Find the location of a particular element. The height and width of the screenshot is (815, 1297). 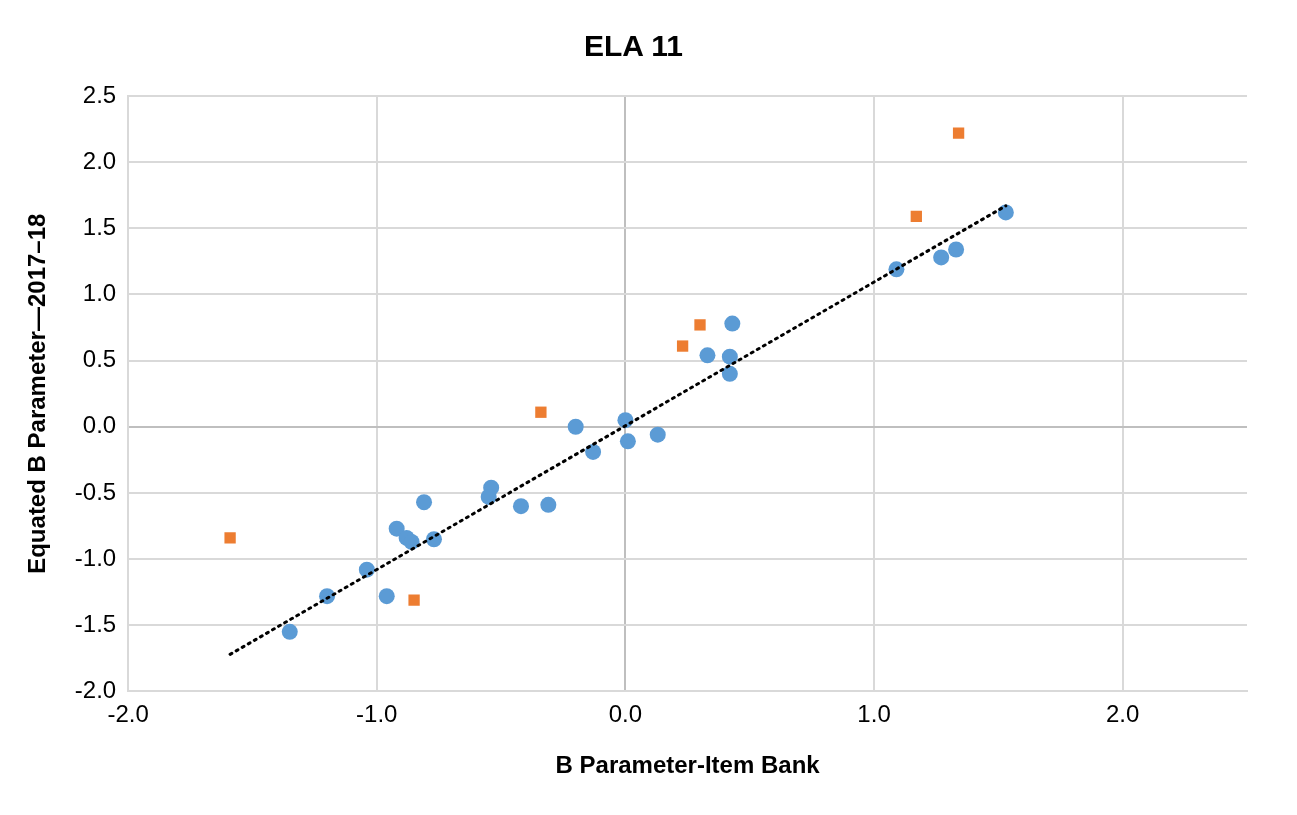

y-tick-label: -1.0 is located at coordinates (95, 557).